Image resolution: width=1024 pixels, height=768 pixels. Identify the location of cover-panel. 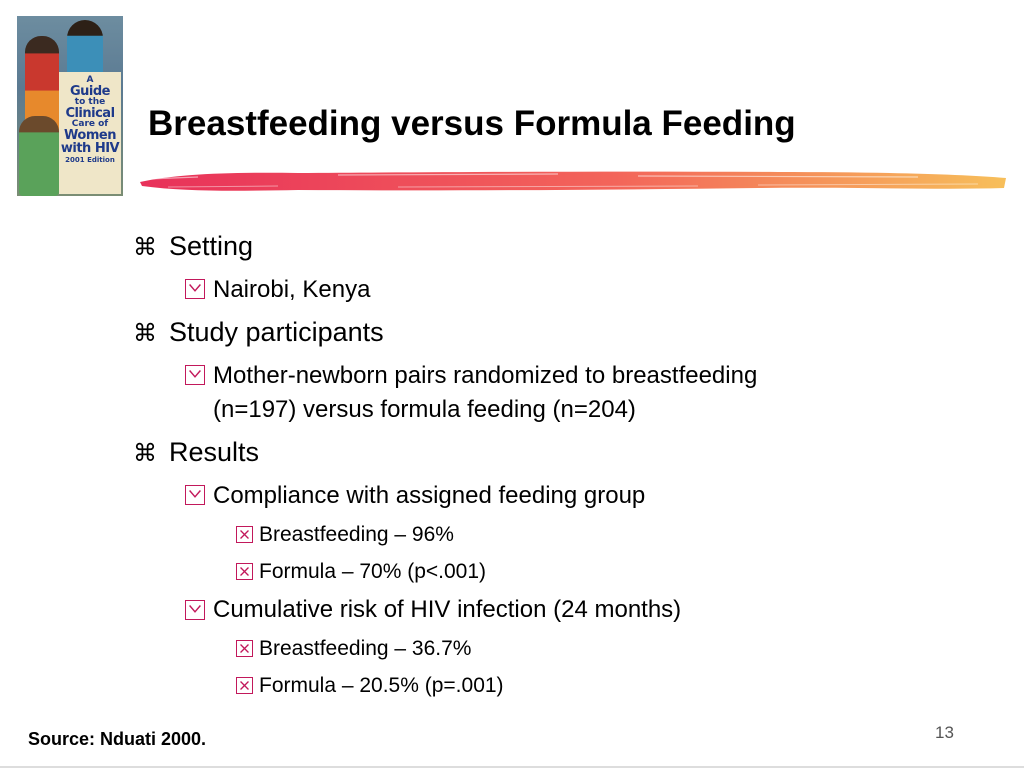
(90, 133).